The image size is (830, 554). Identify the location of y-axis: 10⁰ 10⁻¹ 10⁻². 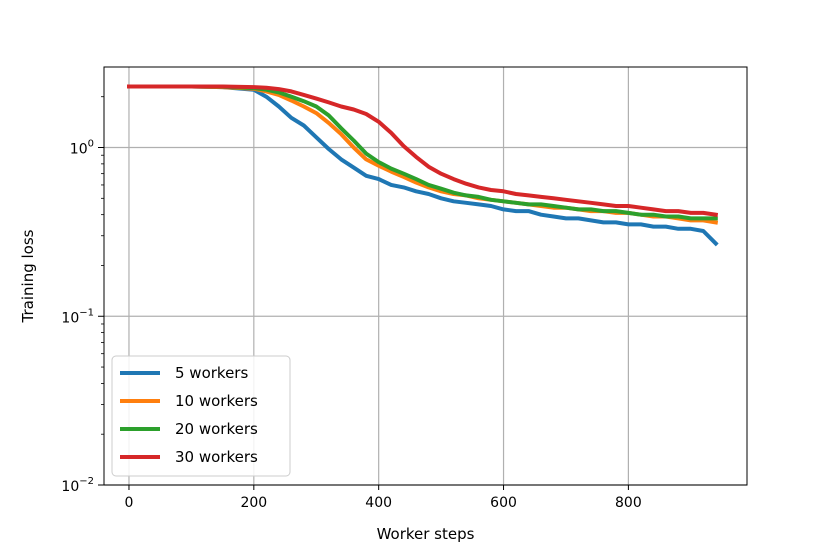
(82, 295).